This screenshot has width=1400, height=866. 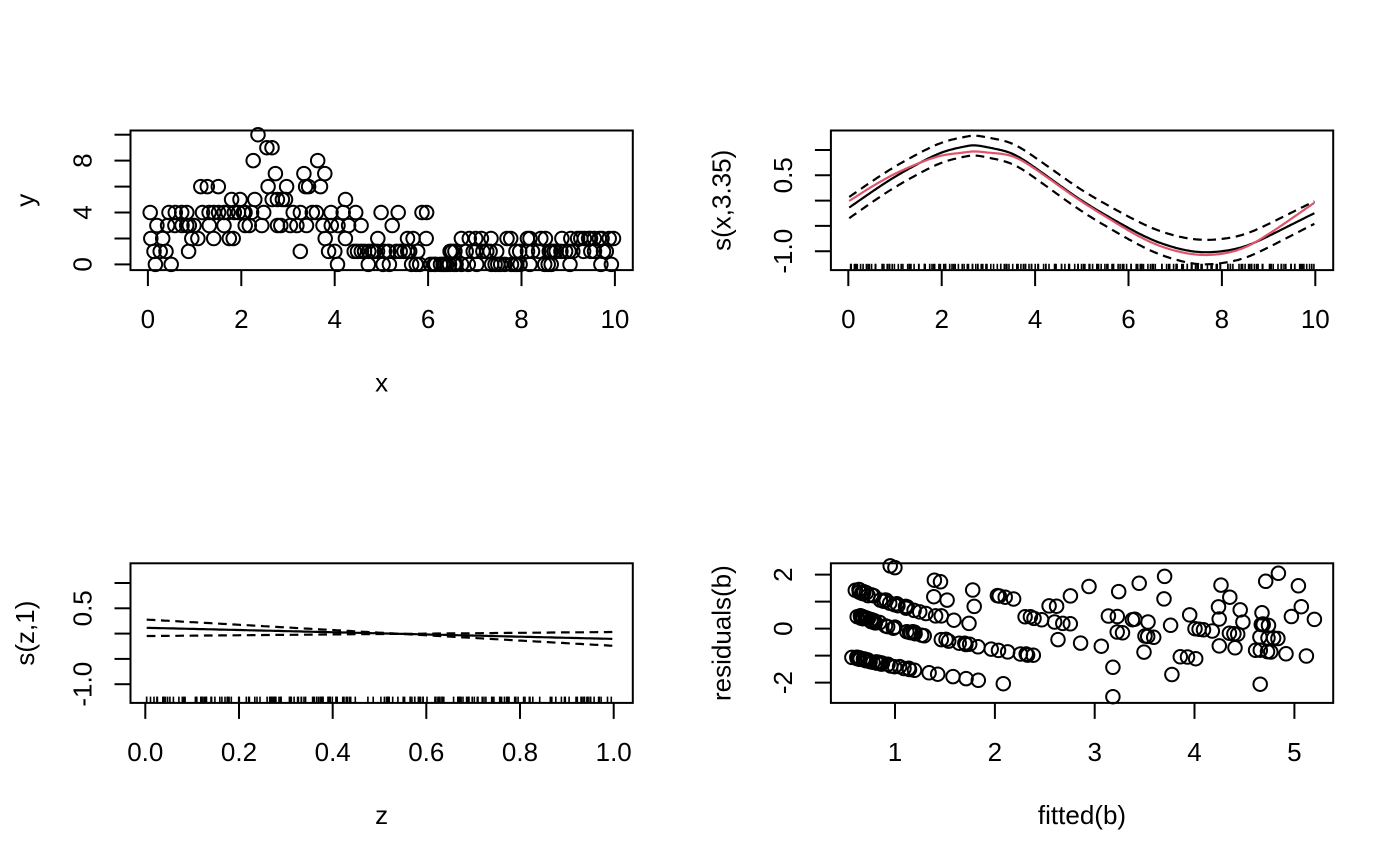 What do you see at coordinates (722, 200) in the screenshot?
I see `svg-text: s(x,3.35)` at bounding box center [722, 200].